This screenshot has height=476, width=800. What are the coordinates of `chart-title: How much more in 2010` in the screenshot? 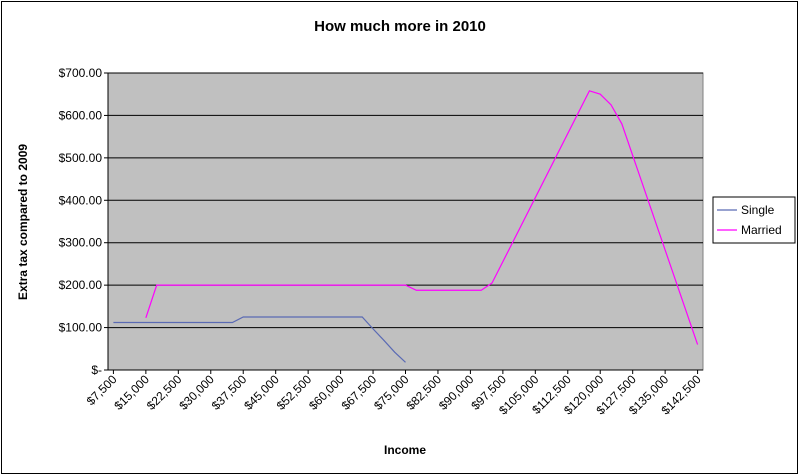 It's located at (400, 26).